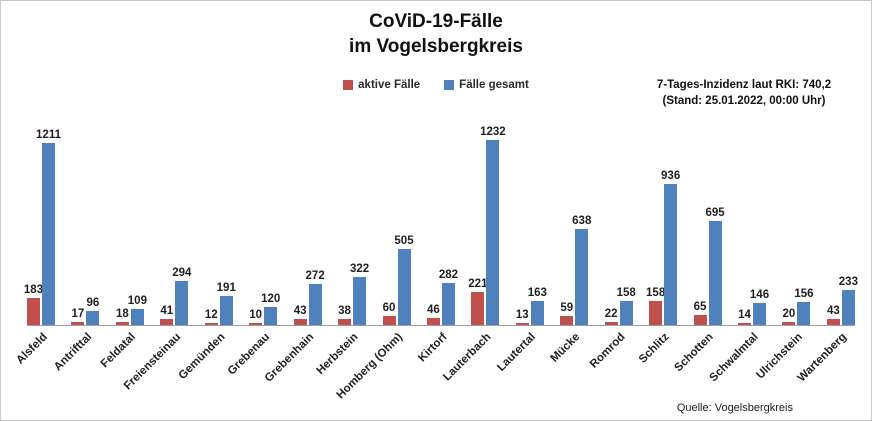 This screenshot has height=421, width=872. Describe the element at coordinates (537, 293) in the screenshot. I see `value-label-gesamt: 163` at that location.